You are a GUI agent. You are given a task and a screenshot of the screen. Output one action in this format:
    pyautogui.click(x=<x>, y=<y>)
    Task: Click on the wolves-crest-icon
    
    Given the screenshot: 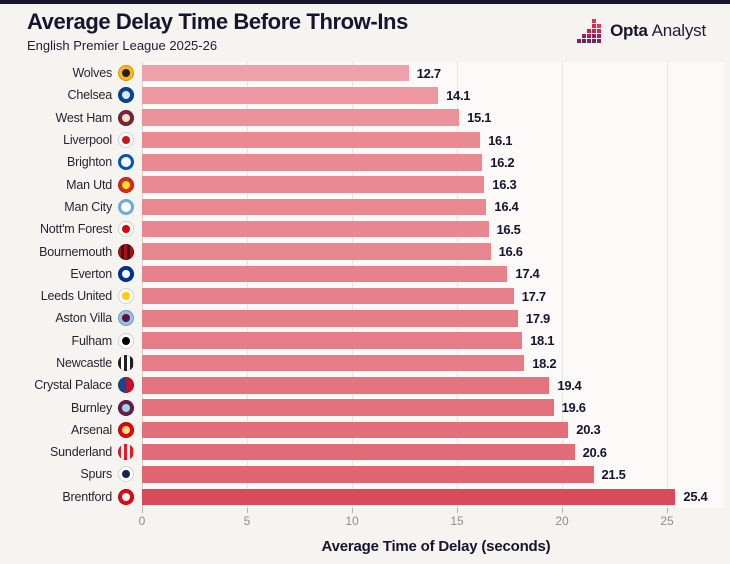 What is the action you would take?
    pyautogui.click(x=126, y=73)
    